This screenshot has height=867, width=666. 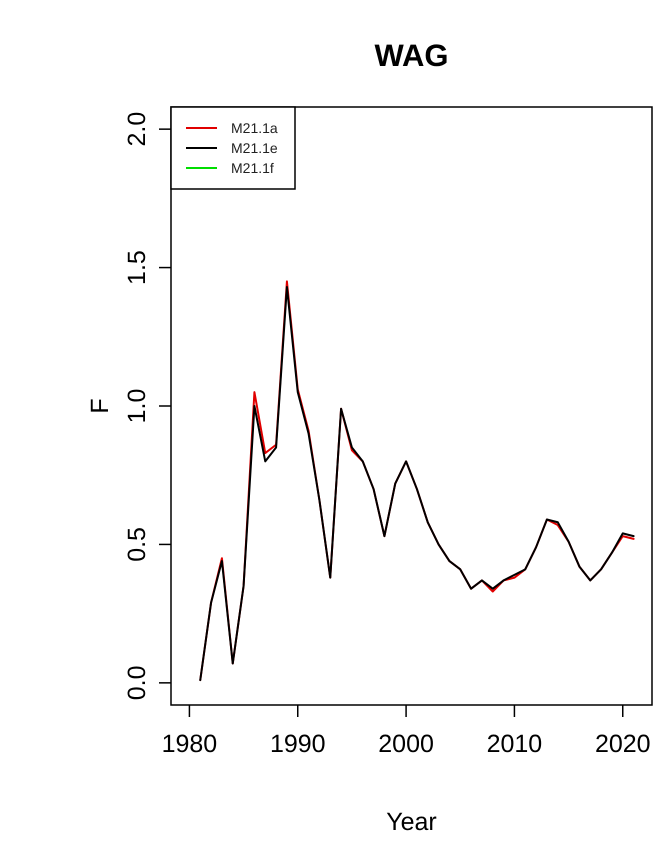 What do you see at coordinates (252, 168) in the screenshot?
I see `legend-label: M21.1f` at bounding box center [252, 168].